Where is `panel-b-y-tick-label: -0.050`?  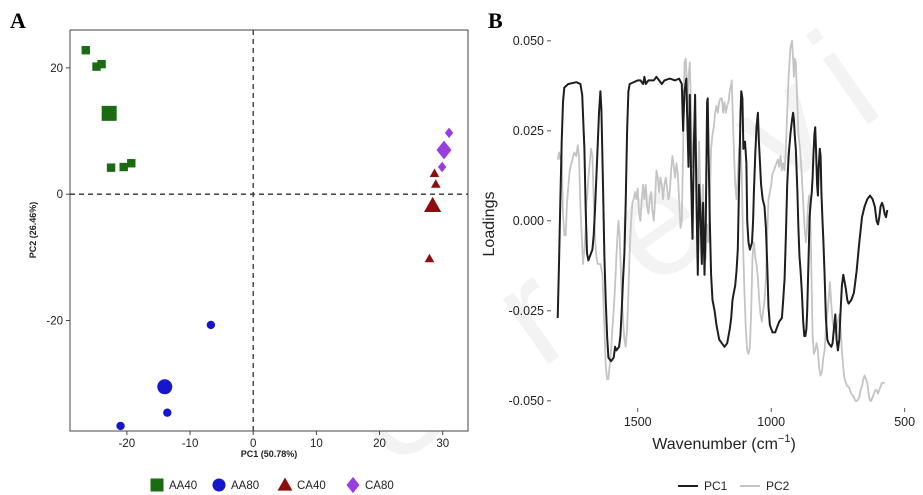
panel-b-y-tick-label: -0.050 is located at coordinates (526, 401).